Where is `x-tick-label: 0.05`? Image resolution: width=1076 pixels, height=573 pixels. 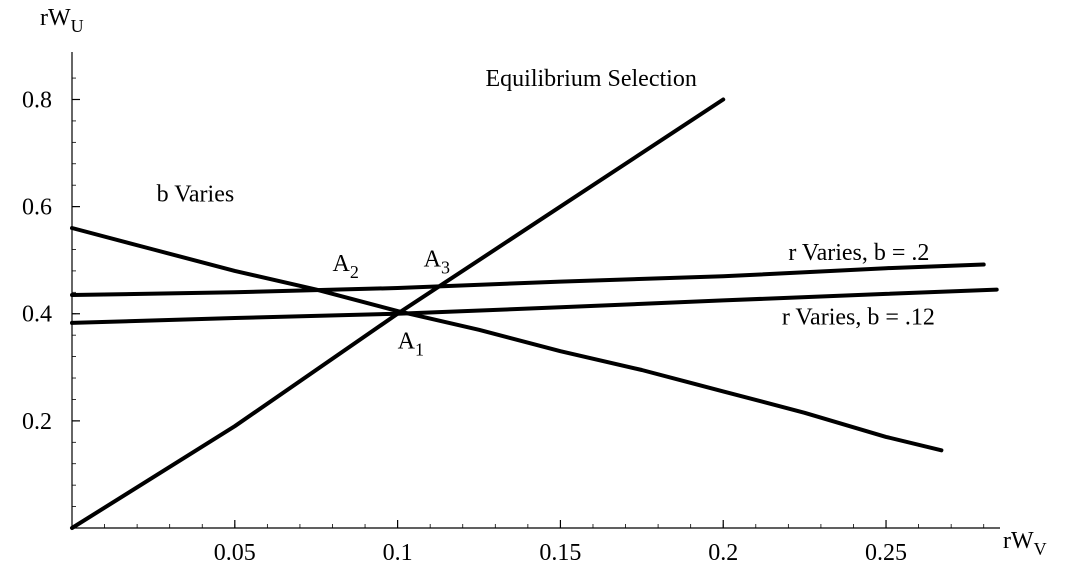 x-tick-label: 0.05 is located at coordinates (235, 553).